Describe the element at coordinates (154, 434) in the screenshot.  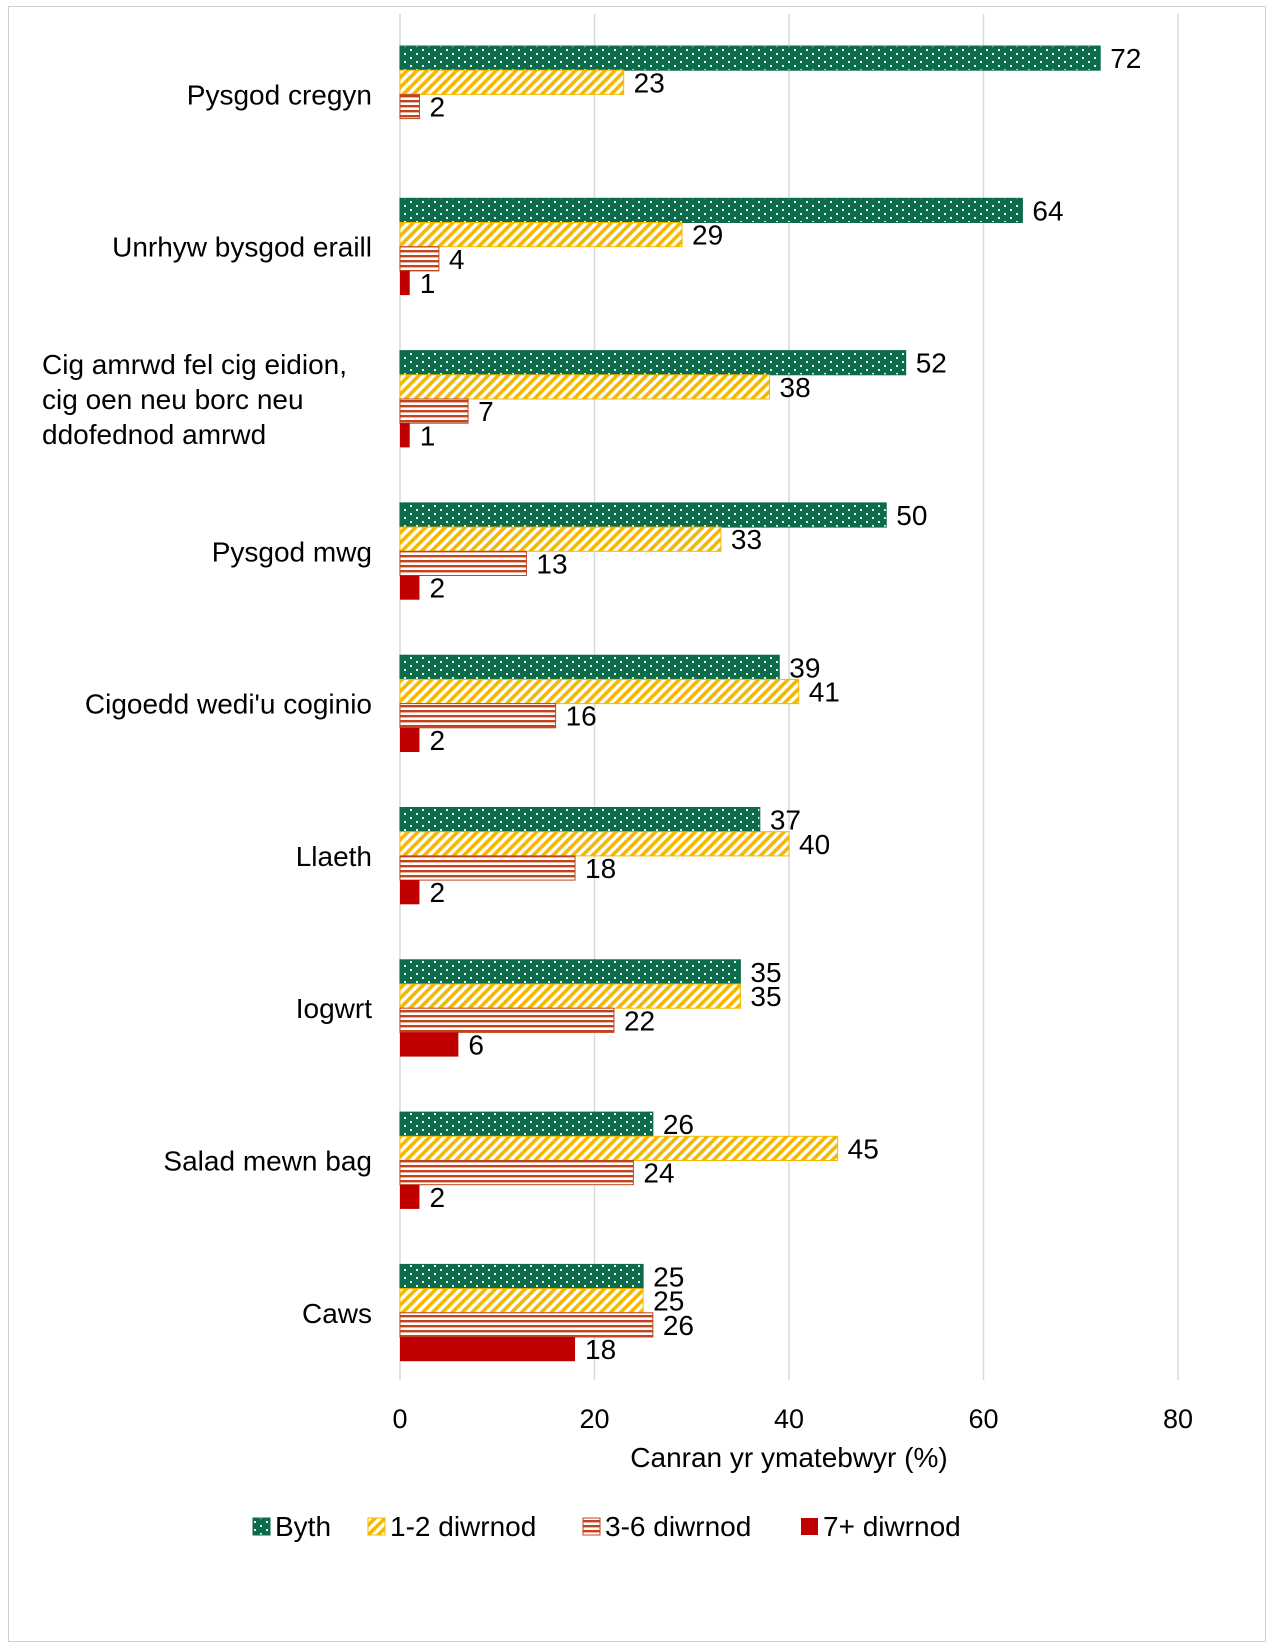
I see `category-label: ddofednod amrwd` at that location.